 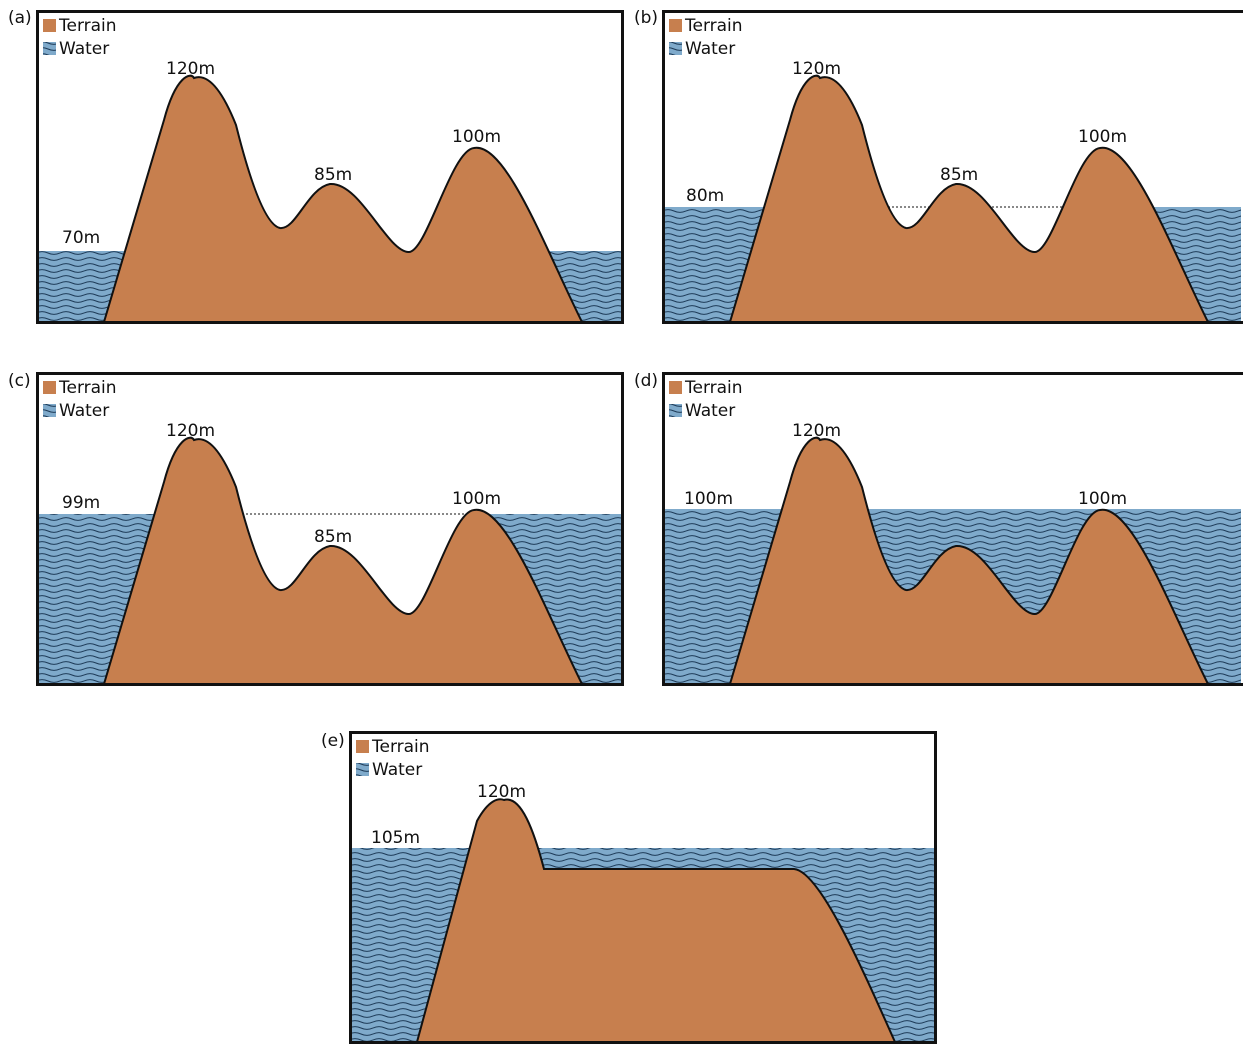 I want to click on panel-label-b: (b), so click(x=646, y=18).